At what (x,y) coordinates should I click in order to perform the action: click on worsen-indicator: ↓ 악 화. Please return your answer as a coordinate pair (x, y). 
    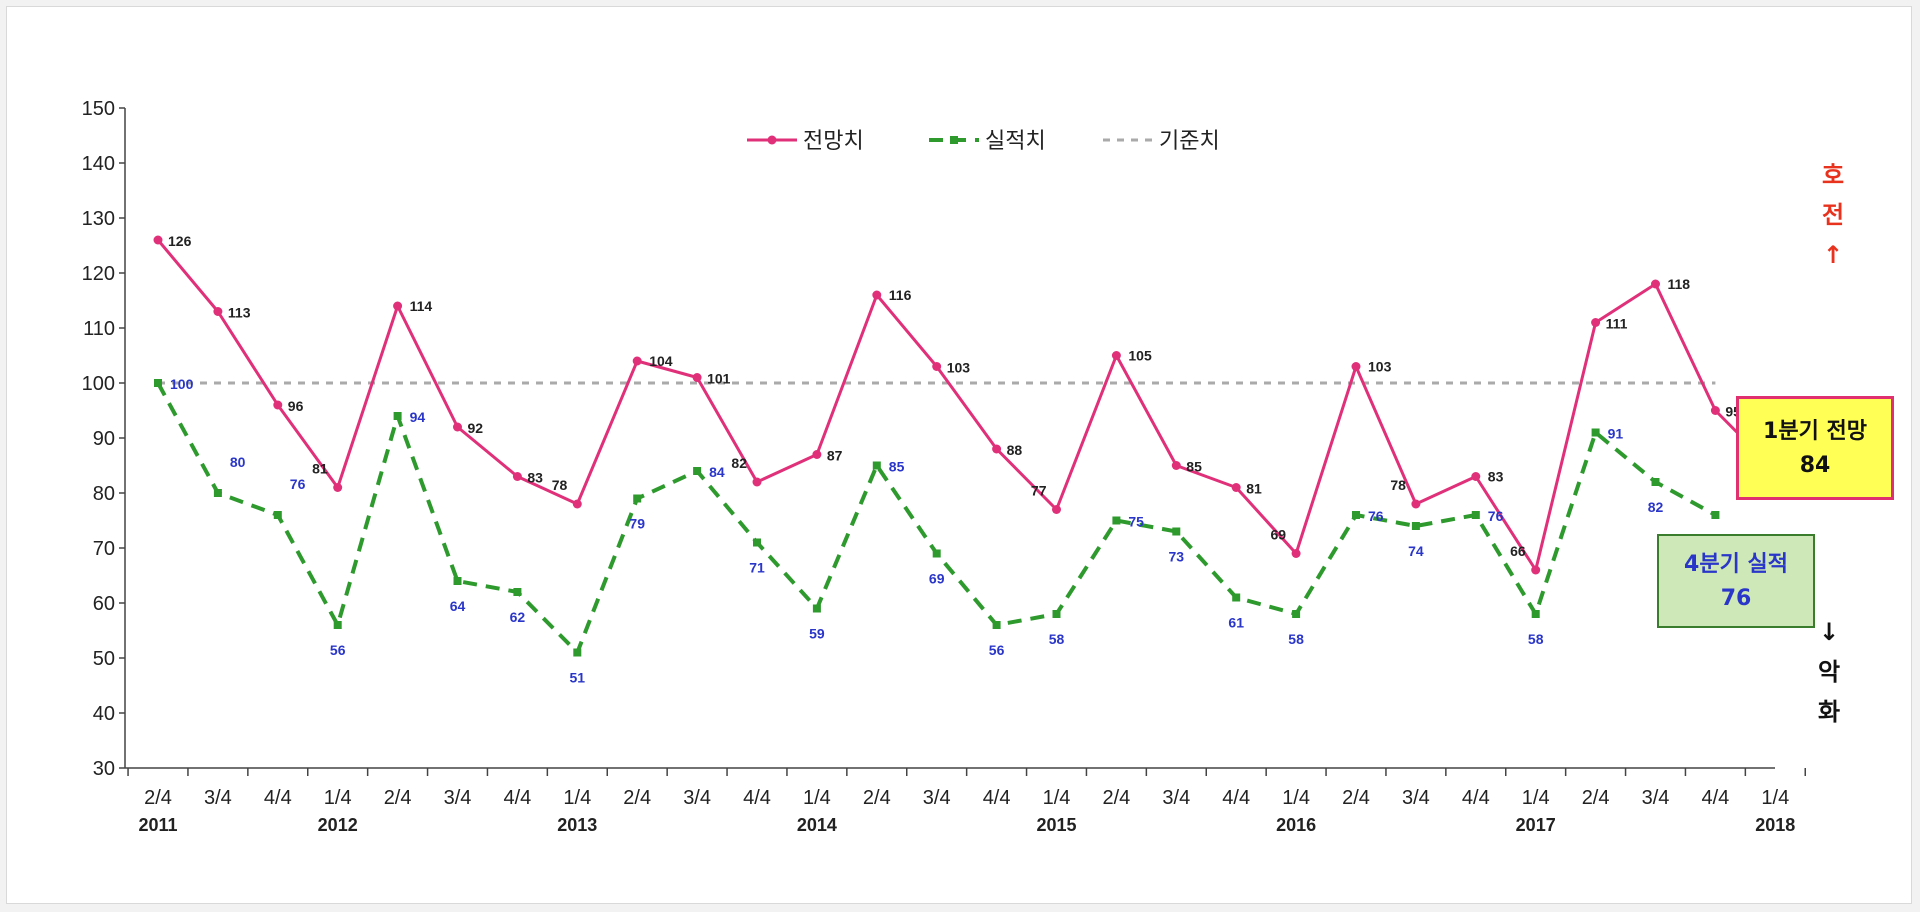
    Looking at the image, I should click on (1829, 672).